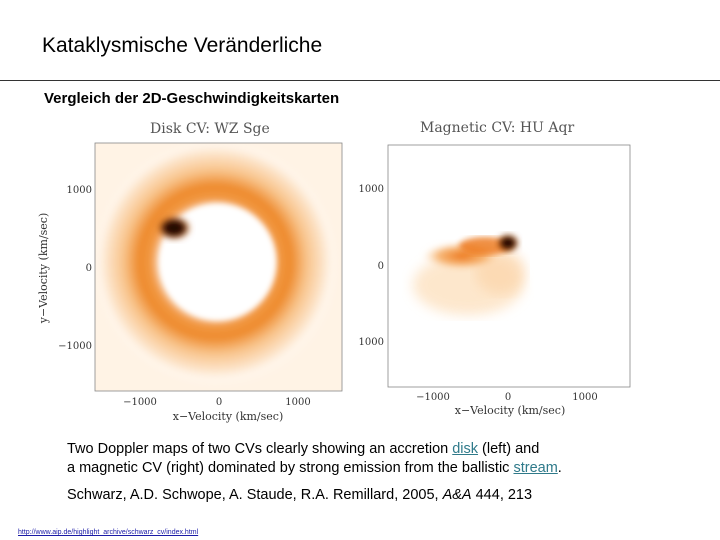 The width and height of the screenshot is (720, 540). Describe the element at coordinates (182, 45) in the screenshot. I see `slide-title: Kataklysmische Veränderliche` at that location.